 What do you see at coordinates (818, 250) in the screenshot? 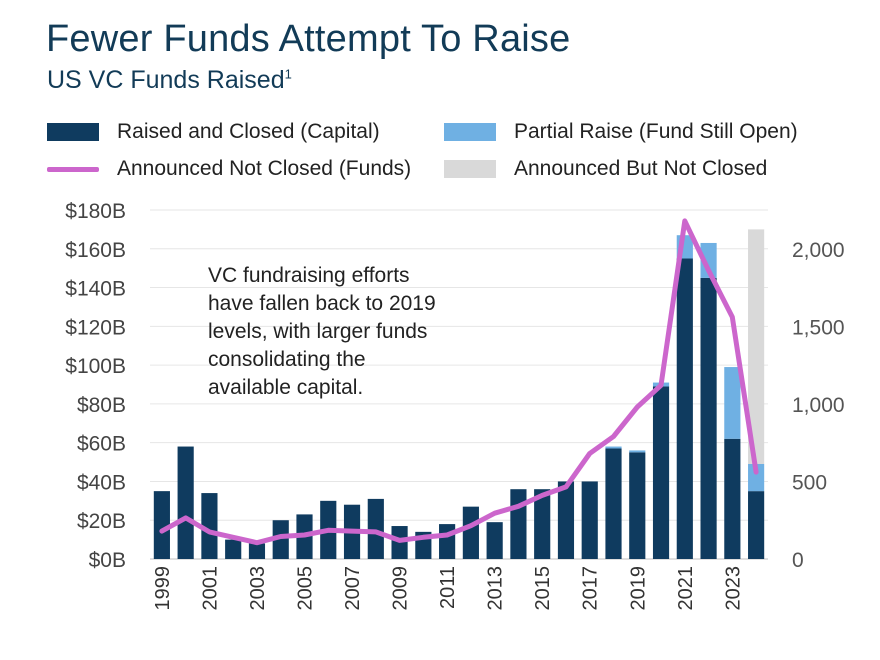
I see `y-right-tick-label: 2,000` at bounding box center [818, 250].